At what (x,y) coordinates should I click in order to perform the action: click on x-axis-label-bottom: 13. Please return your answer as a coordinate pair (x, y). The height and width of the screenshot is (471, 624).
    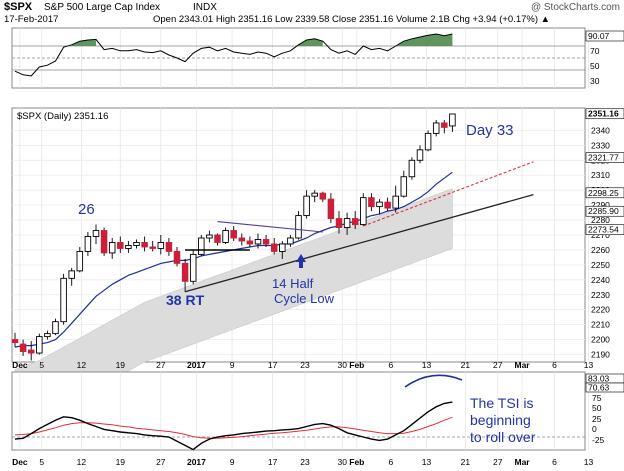
    Looking at the image, I should click on (589, 462).